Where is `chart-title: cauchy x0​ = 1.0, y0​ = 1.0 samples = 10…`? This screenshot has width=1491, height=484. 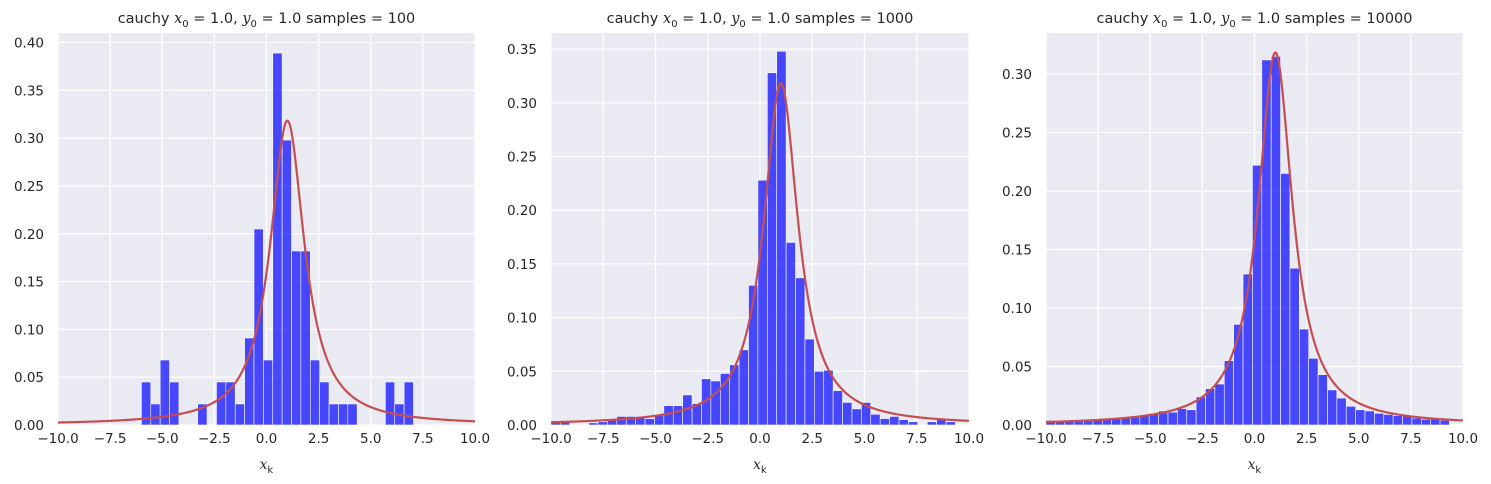 chart-title: cauchy x0​ = 1.0, y0​ = 1.0 samples = 10… is located at coordinates (760, 20).